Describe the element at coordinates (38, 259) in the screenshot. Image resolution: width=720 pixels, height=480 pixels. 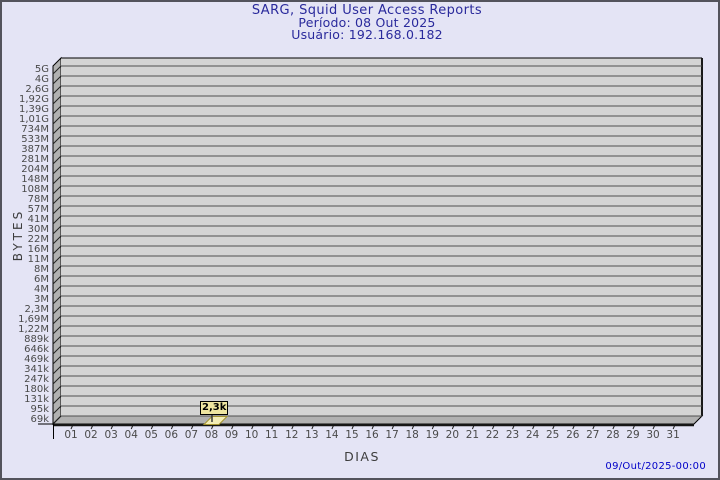
I see `y-tick-label: 11M` at that location.